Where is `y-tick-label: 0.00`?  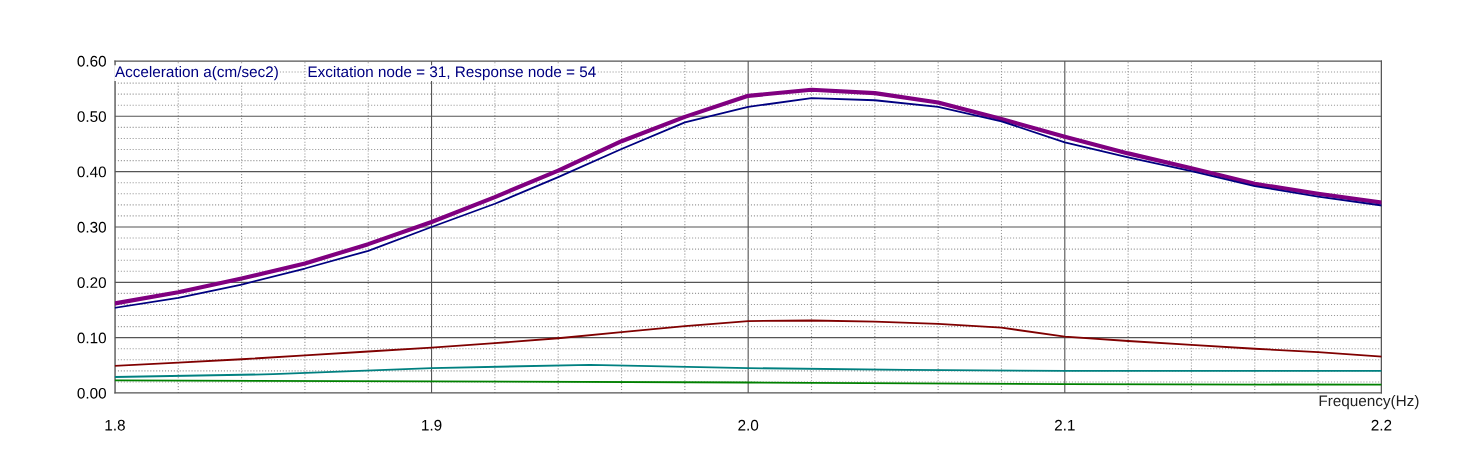 y-tick-label: 0.00 is located at coordinates (91, 393).